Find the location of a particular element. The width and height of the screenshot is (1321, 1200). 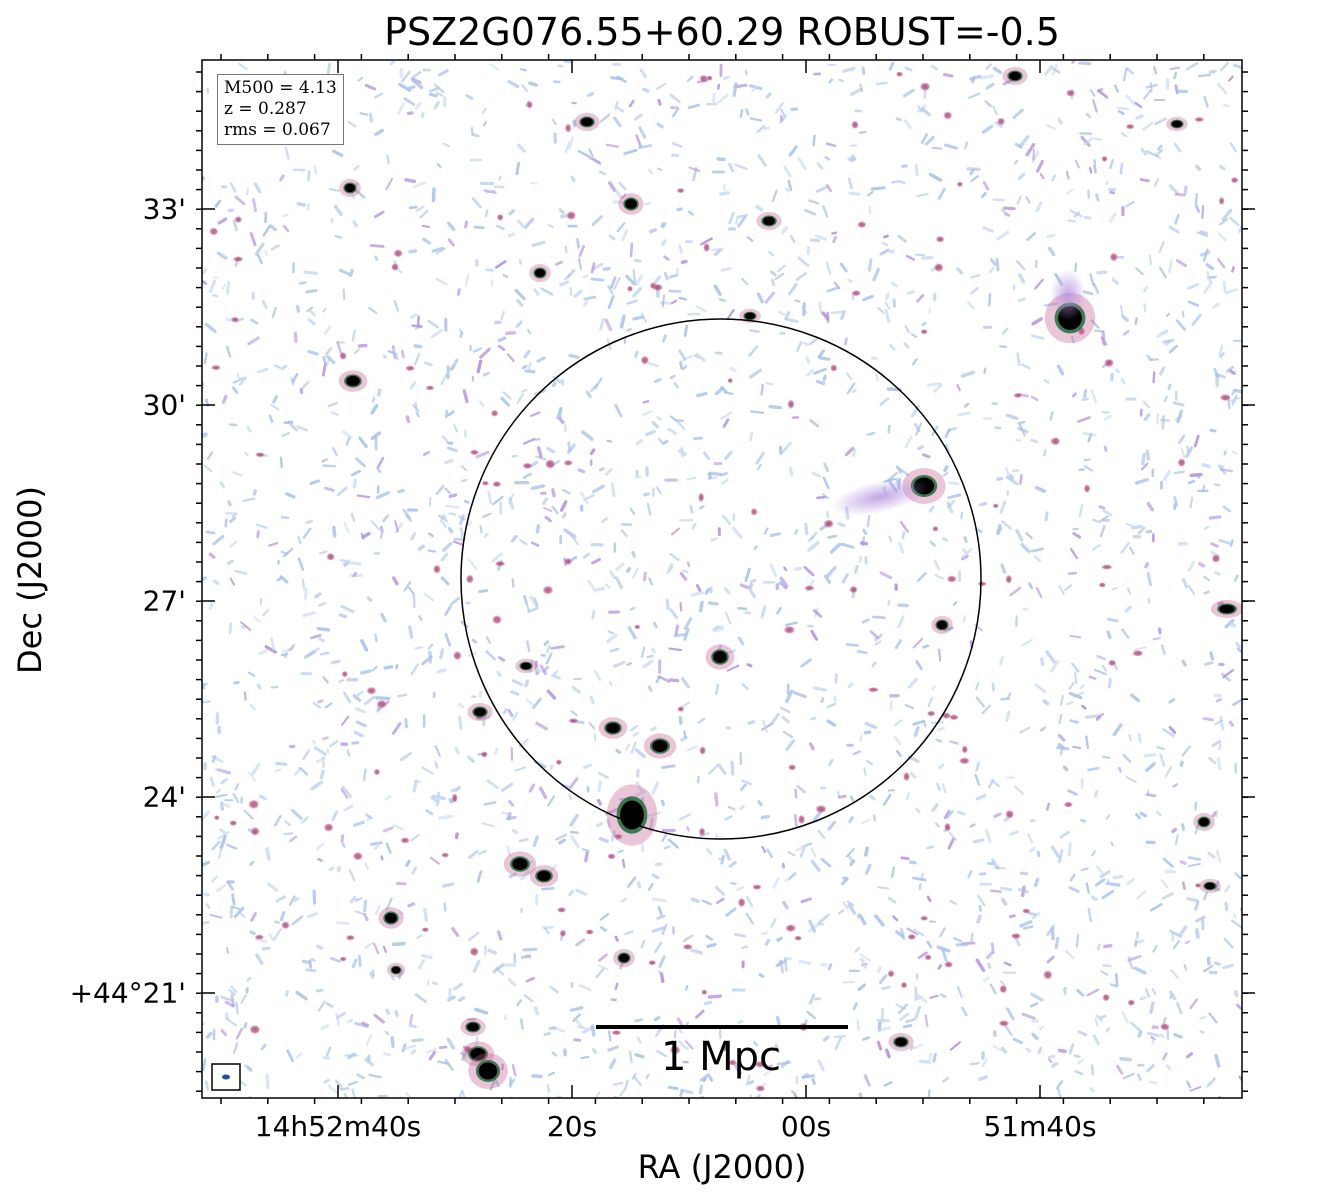

info-box: M500 = 4.13 z = 0.287 rms = 0.067 is located at coordinates (280, 109).